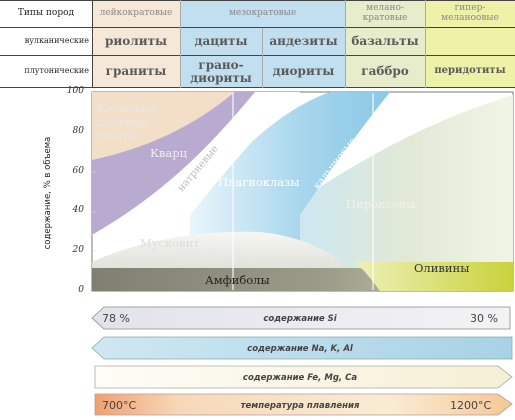 The height and width of the screenshot is (420, 515). What do you see at coordinates (201, 254) in the screenshot?
I see `label-biotite: Биотит` at bounding box center [201, 254].